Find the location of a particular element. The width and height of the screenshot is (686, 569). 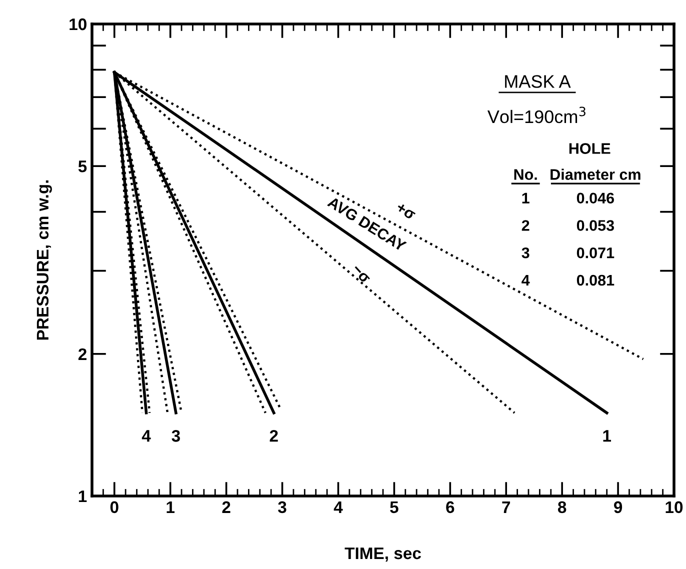

y-tick-label: 2 is located at coordinates (82, 354).